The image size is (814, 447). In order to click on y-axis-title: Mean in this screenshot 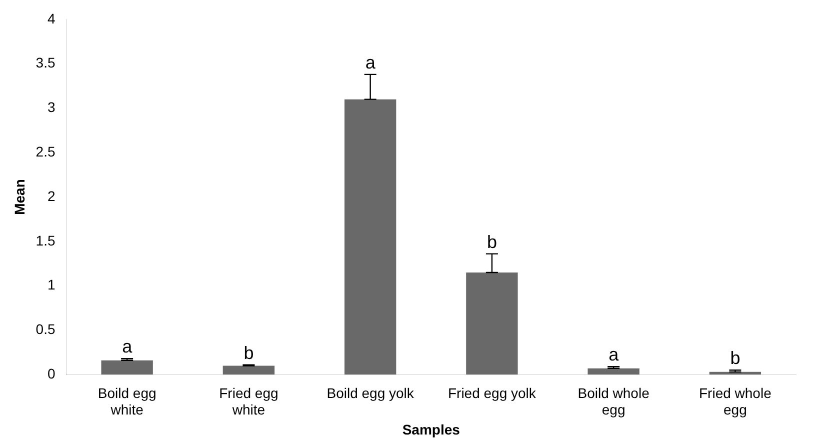, I will do `click(19, 197)`.